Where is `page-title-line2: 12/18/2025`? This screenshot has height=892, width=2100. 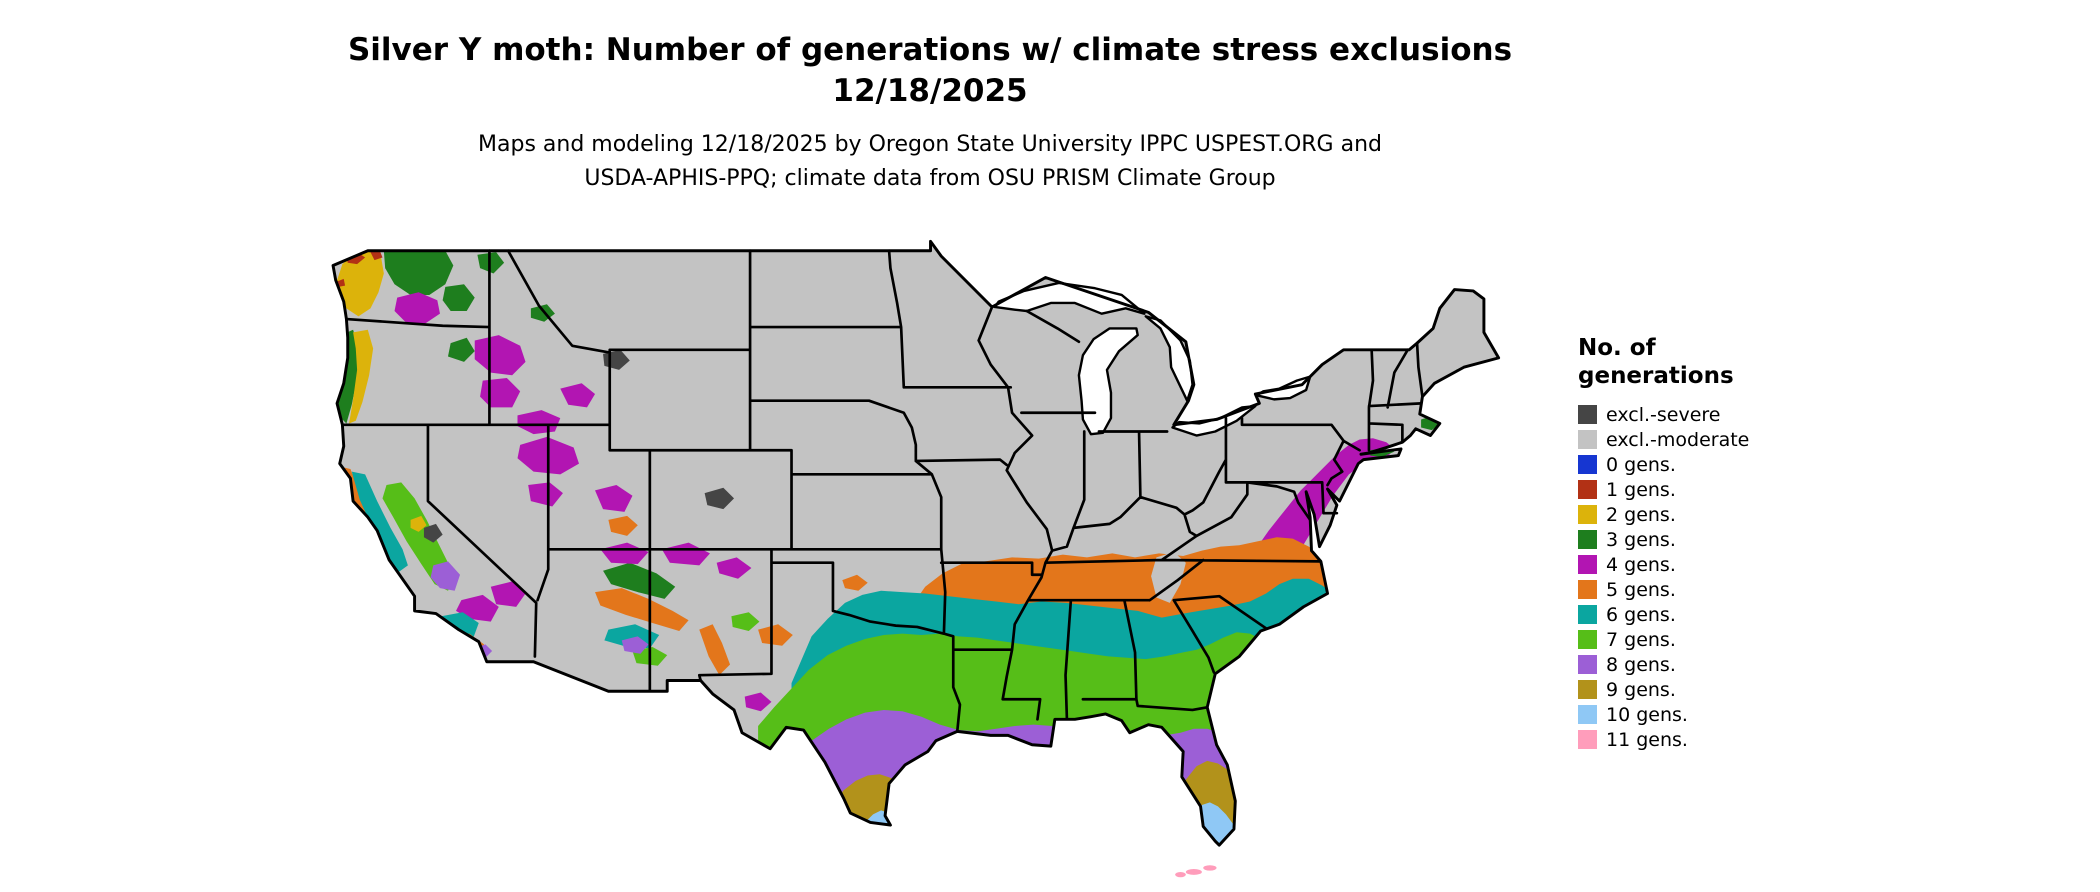
page-title-line2: 12/18/2025 is located at coordinates (930, 91).